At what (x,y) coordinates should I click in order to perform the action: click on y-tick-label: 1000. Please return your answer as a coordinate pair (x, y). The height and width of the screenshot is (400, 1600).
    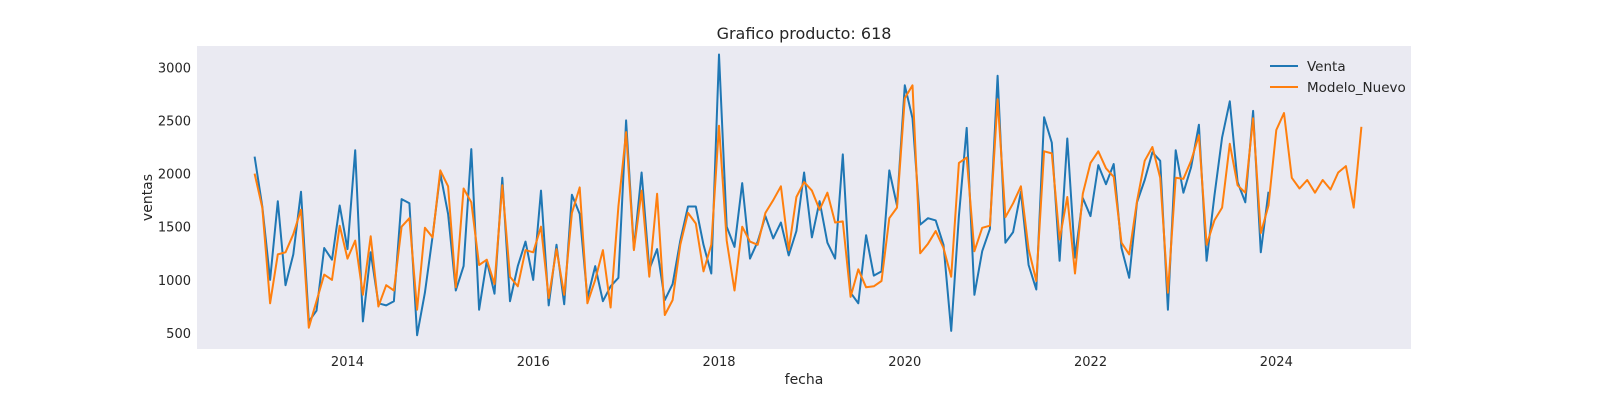
    Looking at the image, I should click on (174, 281).